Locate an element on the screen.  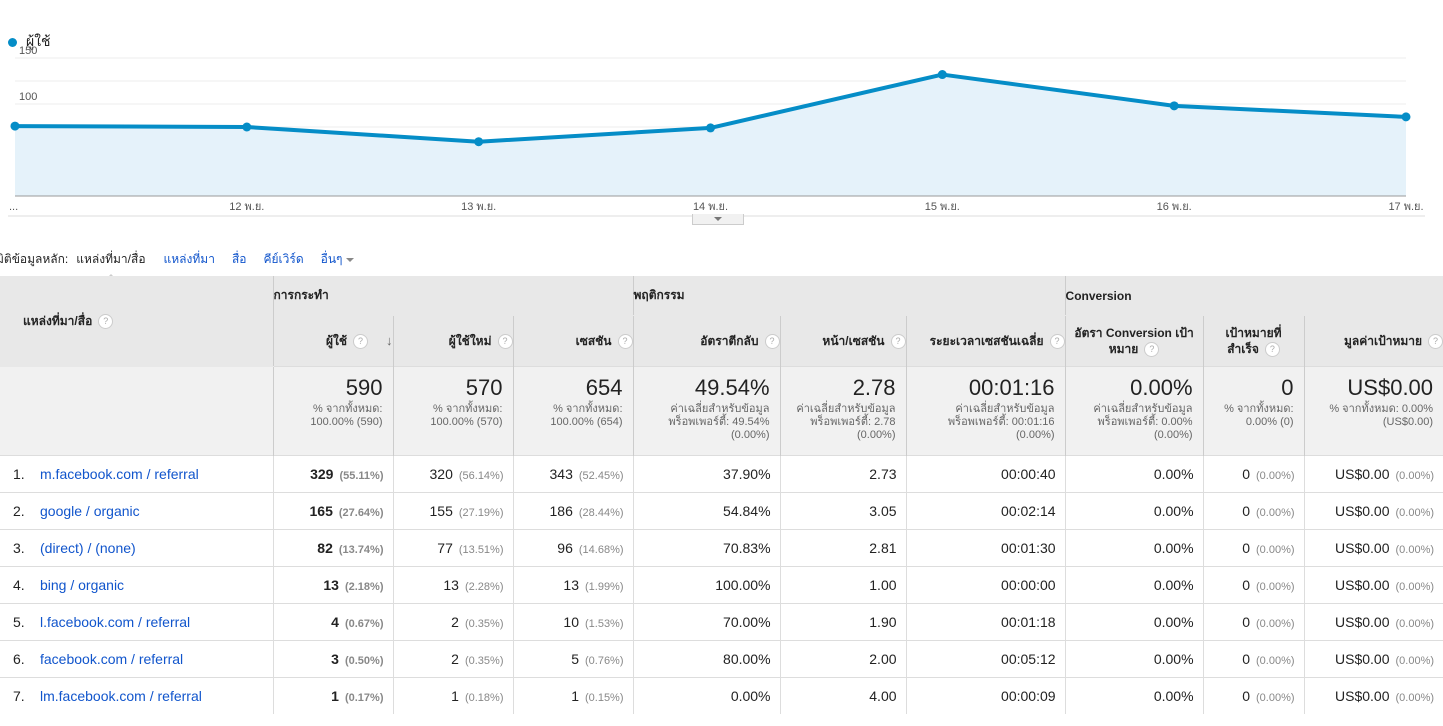
pages-cell: 2.73 is located at coordinates (843, 474).